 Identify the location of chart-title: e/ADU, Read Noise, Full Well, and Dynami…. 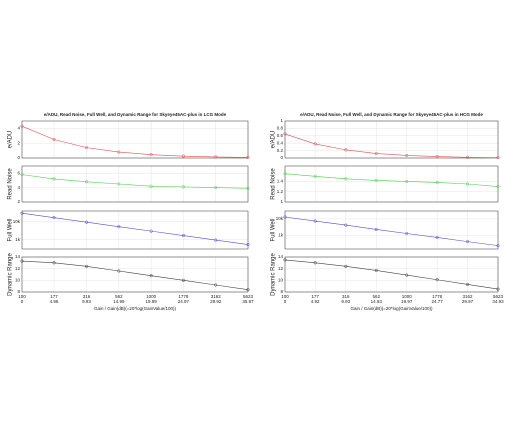
(391, 114).